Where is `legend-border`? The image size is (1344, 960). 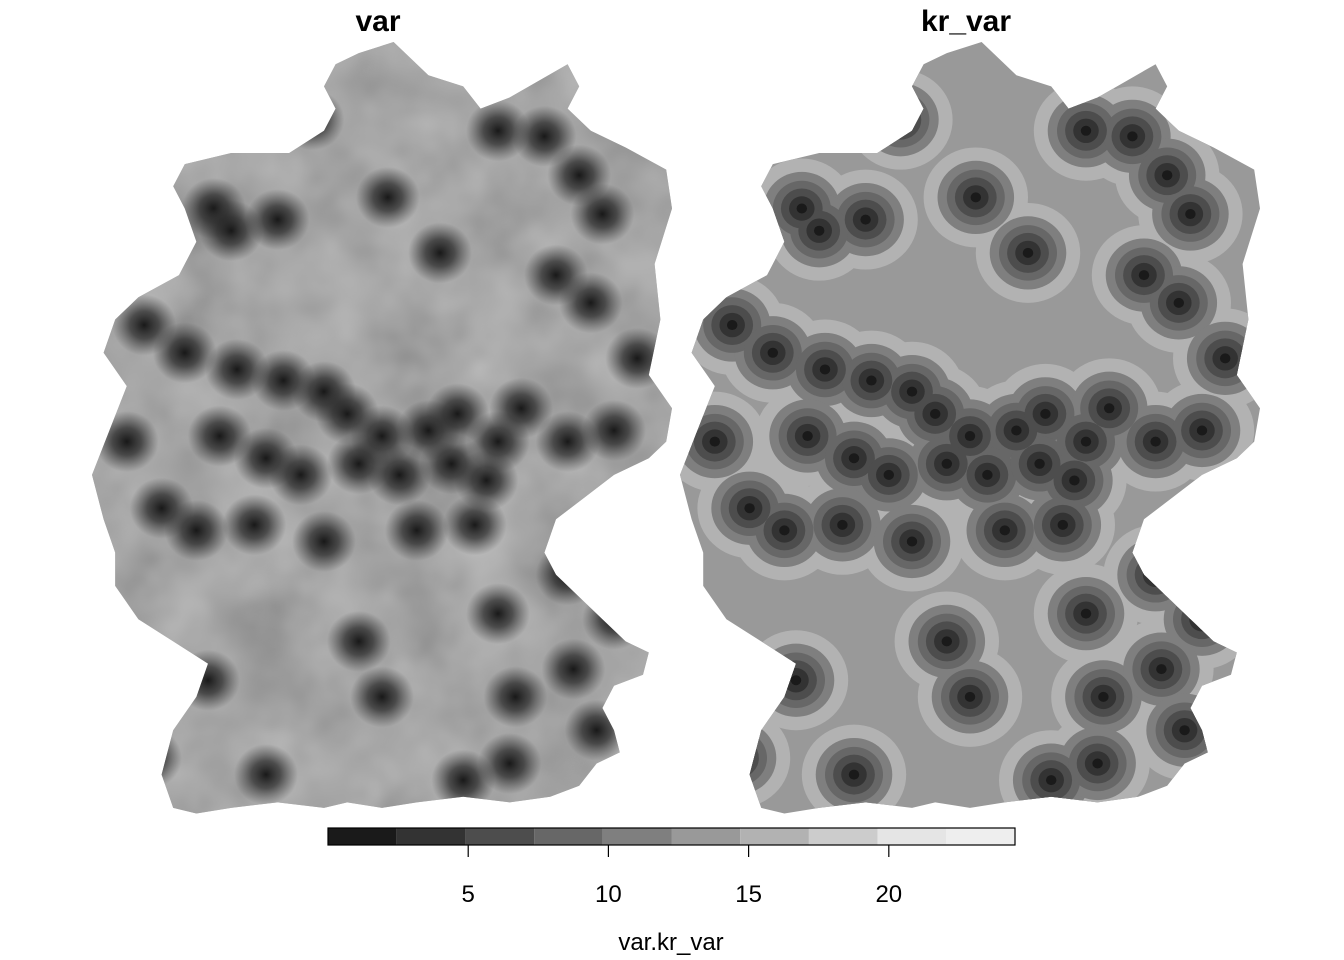 legend-border is located at coordinates (671, 836).